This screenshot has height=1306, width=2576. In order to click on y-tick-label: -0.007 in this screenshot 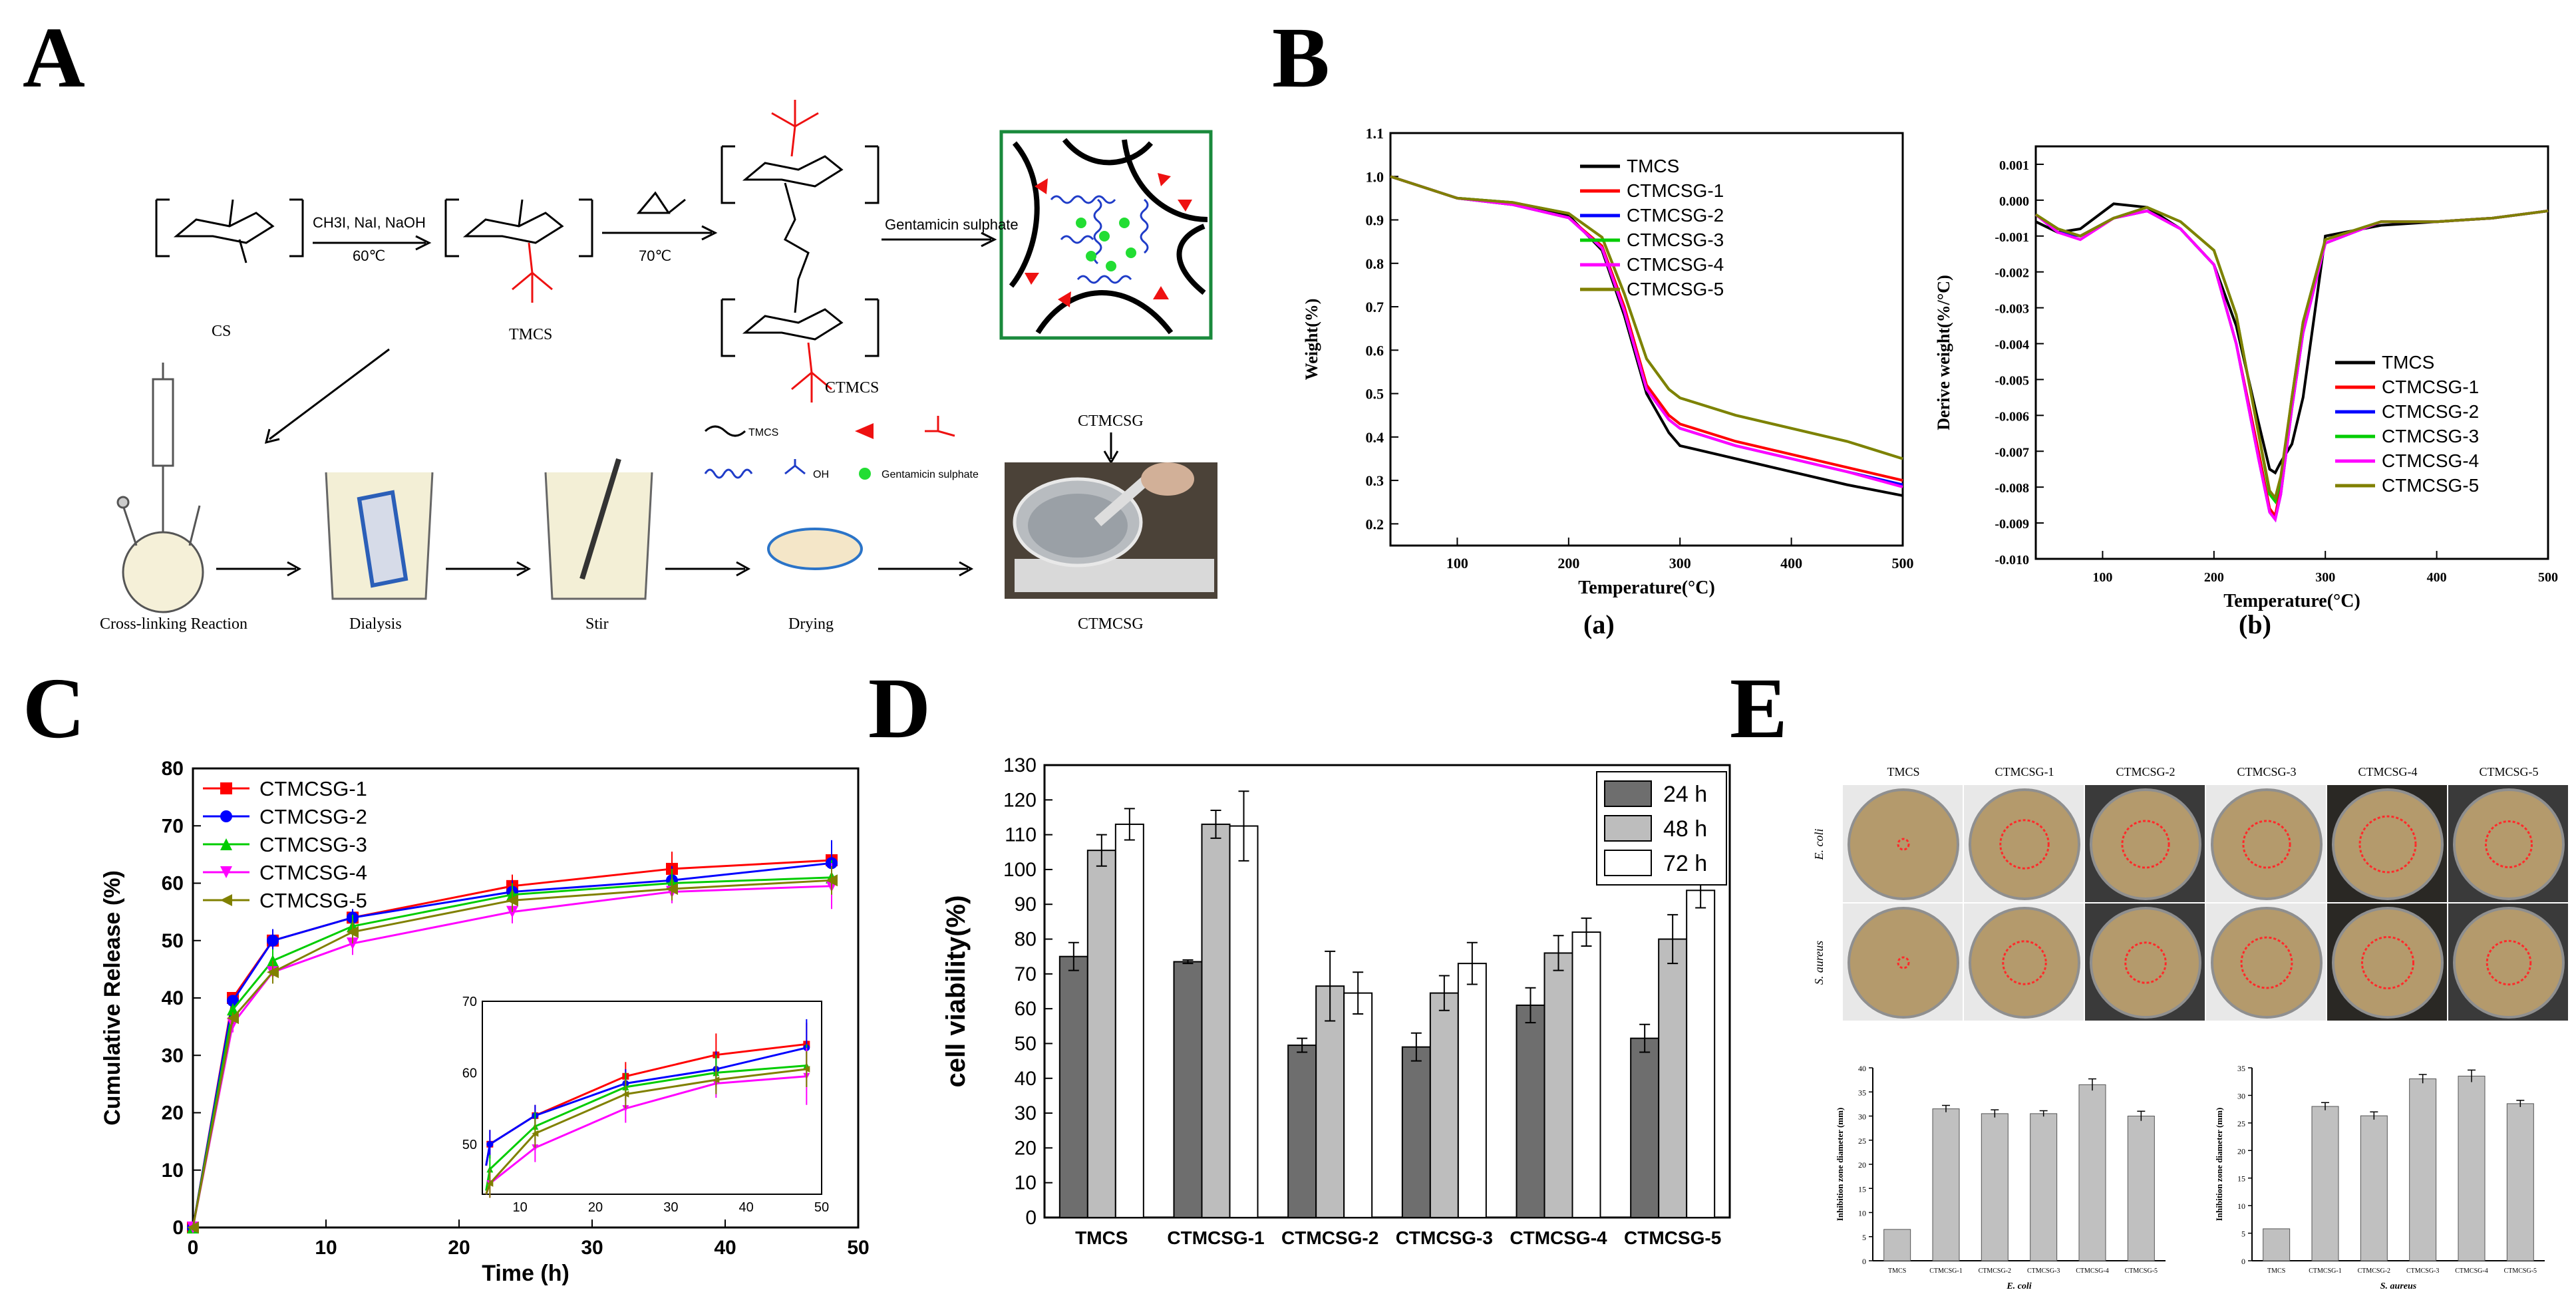, I will do `click(2012, 452)`.